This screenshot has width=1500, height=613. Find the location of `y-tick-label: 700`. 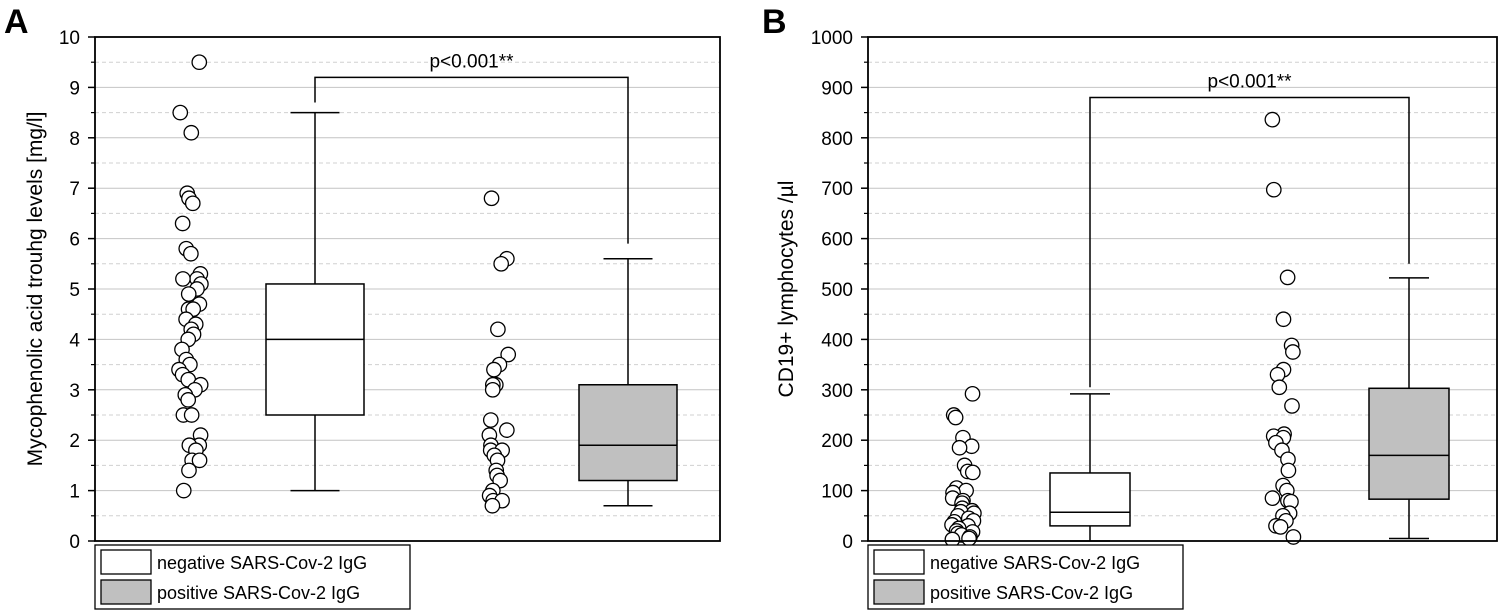

y-tick-label: 700 is located at coordinates (837, 189).